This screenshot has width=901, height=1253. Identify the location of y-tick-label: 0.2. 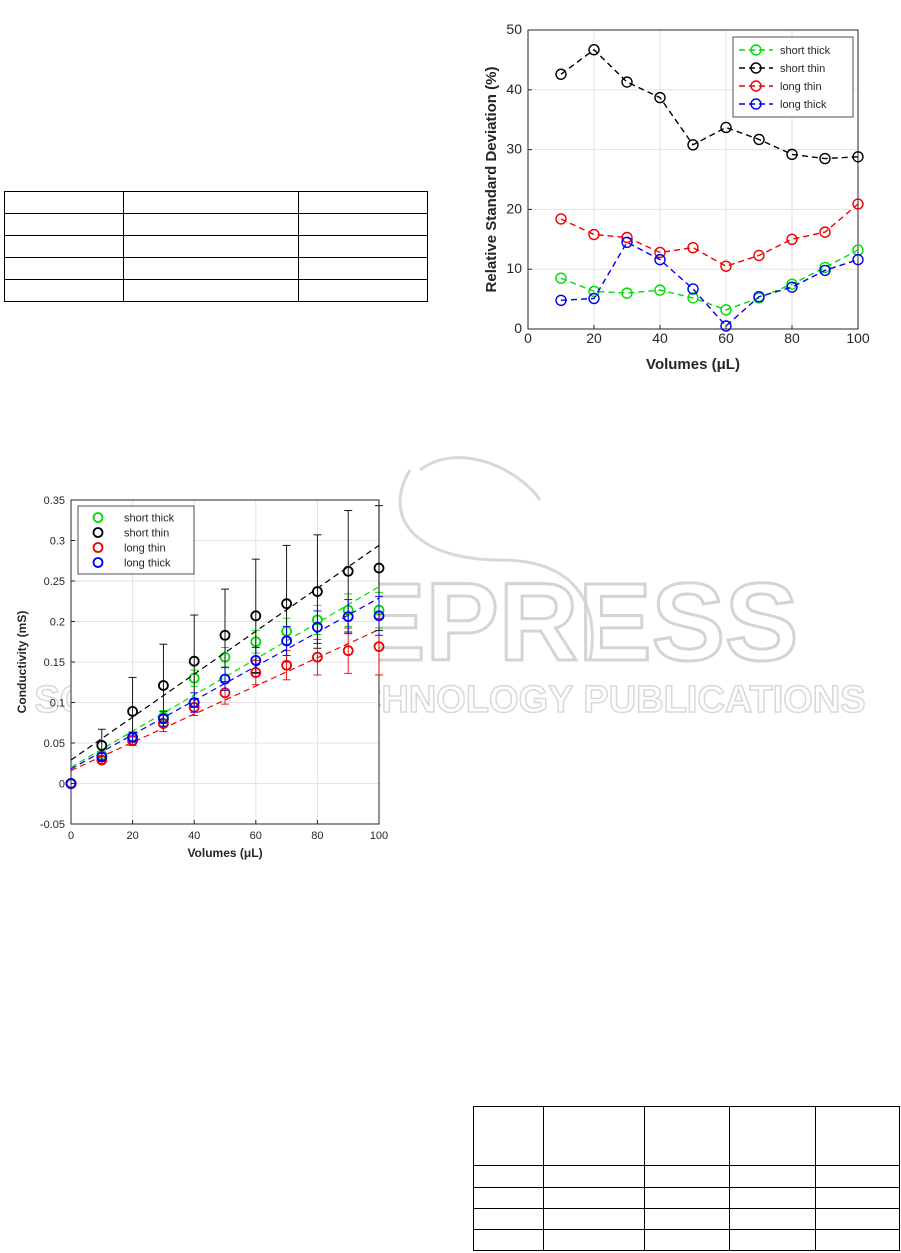
(57, 623).